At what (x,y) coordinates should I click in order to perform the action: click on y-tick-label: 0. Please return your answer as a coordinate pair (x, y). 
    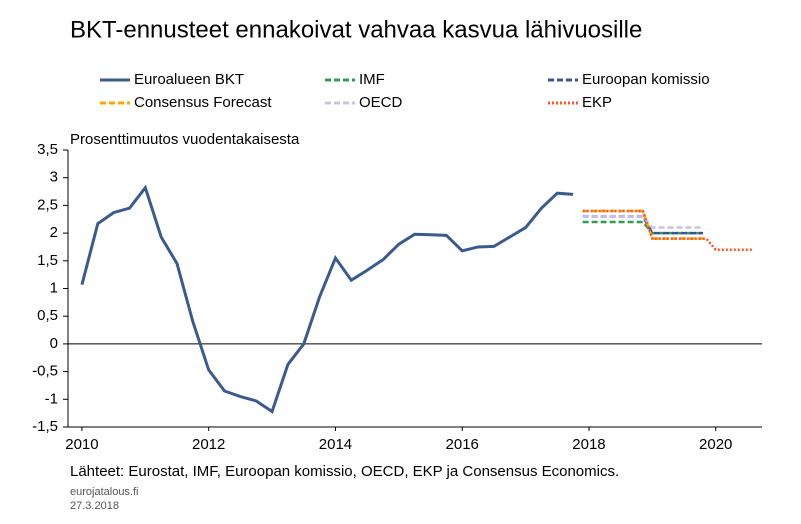
    Looking at the image, I should click on (54, 343).